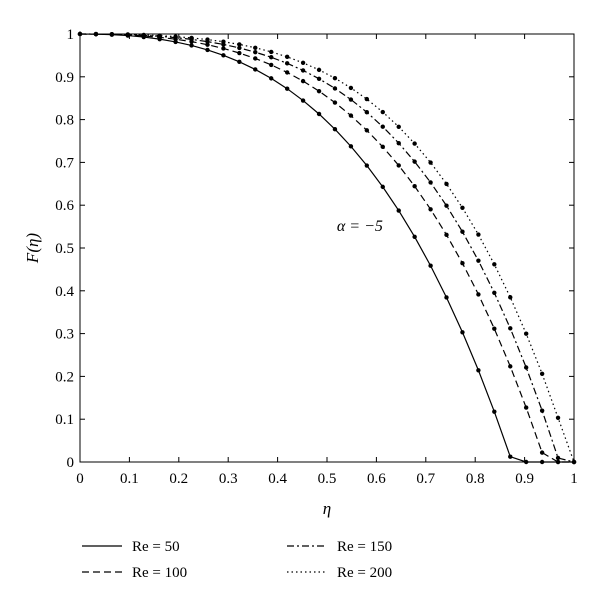 The height and width of the screenshot is (609, 600). Describe the element at coordinates (71, 35) in the screenshot. I see `y-tick-label: 1` at that location.